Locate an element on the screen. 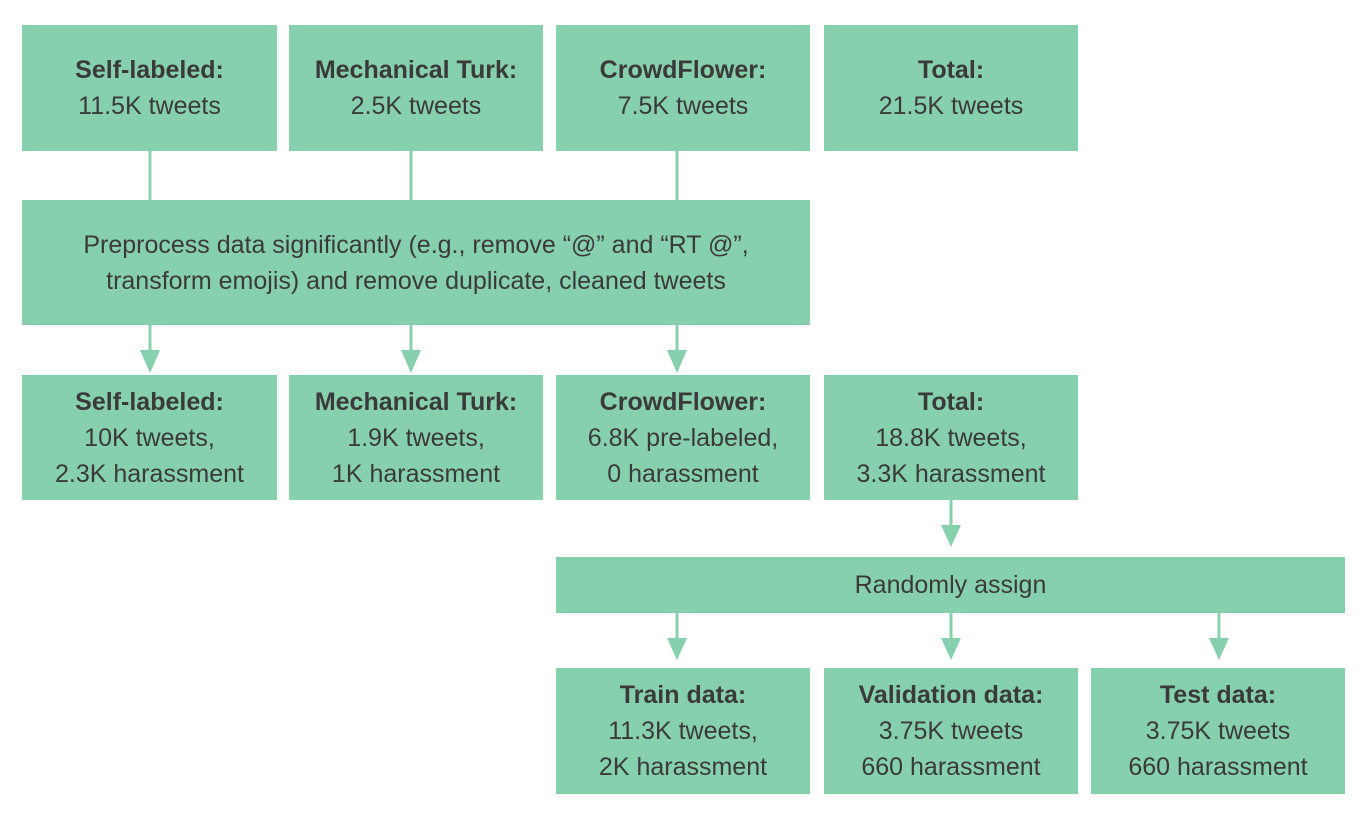 Image resolution: width=1370 pixels, height=820 pixels. source-crowdflower-count: 7.5K tweets is located at coordinates (683, 106).